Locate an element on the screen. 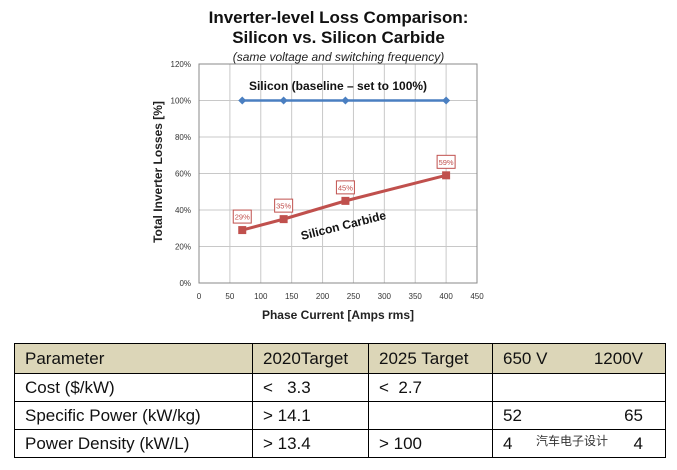  y-tick-label: 0% is located at coordinates (185, 283).